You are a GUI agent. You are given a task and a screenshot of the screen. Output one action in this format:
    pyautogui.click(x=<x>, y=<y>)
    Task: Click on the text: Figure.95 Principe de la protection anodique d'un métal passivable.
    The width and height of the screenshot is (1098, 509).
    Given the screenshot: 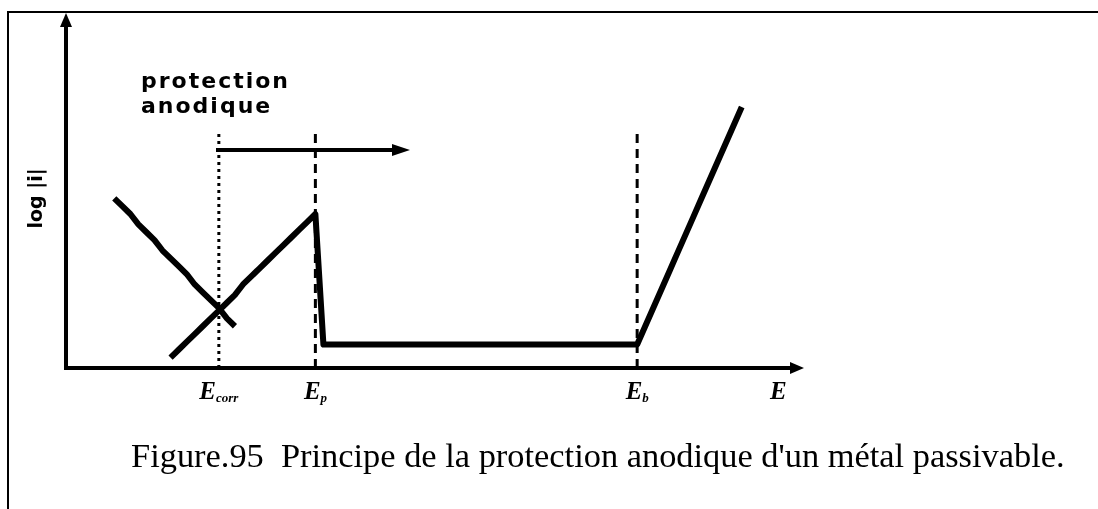 What is the action you would take?
    pyautogui.click(x=598, y=455)
    